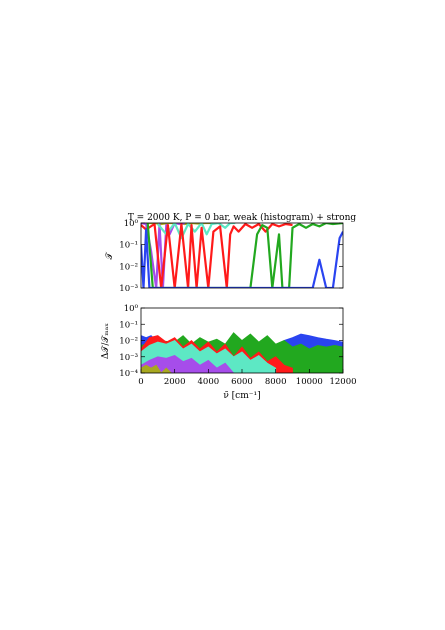 The width and height of the screenshot is (445, 630). I want to click on bottom-y-axis-label: Δ𝒯/𝒯ₘₐₓ, so click(106, 341).